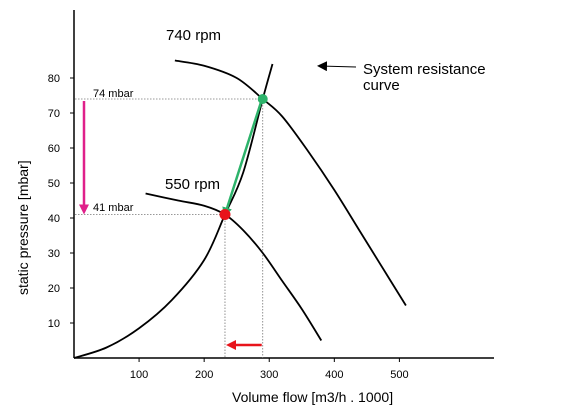 The width and height of the screenshot is (570, 412). Describe the element at coordinates (269, 375) in the screenshot. I see `x-tick-label: 300` at that location.